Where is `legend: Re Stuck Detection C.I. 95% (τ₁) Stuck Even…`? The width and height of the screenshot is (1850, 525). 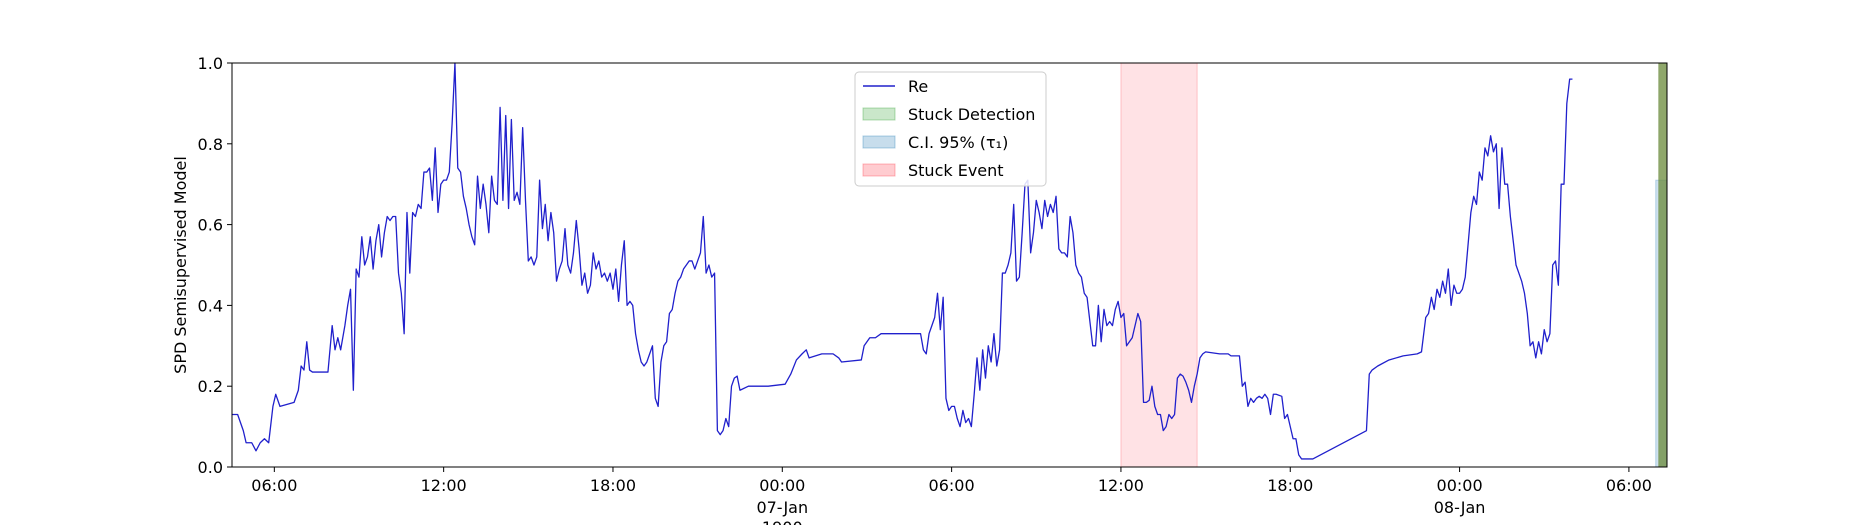 legend: Re Stuck Detection C.I. 95% (τ₁) Stuck Even… is located at coordinates (950, 129).